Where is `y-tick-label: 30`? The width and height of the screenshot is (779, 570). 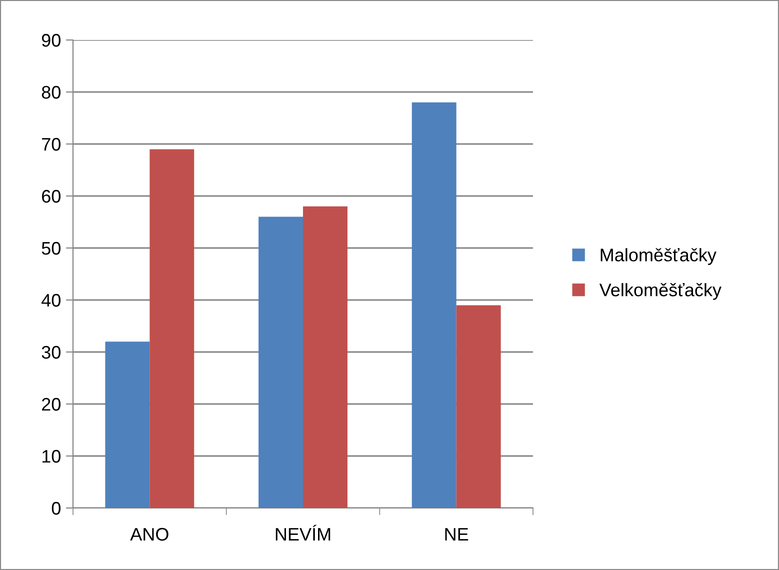 y-tick-label: 30 is located at coordinates (51, 352).